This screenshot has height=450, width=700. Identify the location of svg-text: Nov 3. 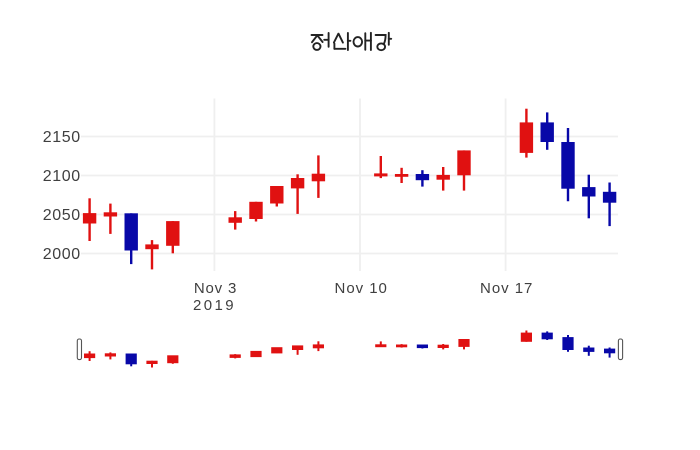
(215, 288).